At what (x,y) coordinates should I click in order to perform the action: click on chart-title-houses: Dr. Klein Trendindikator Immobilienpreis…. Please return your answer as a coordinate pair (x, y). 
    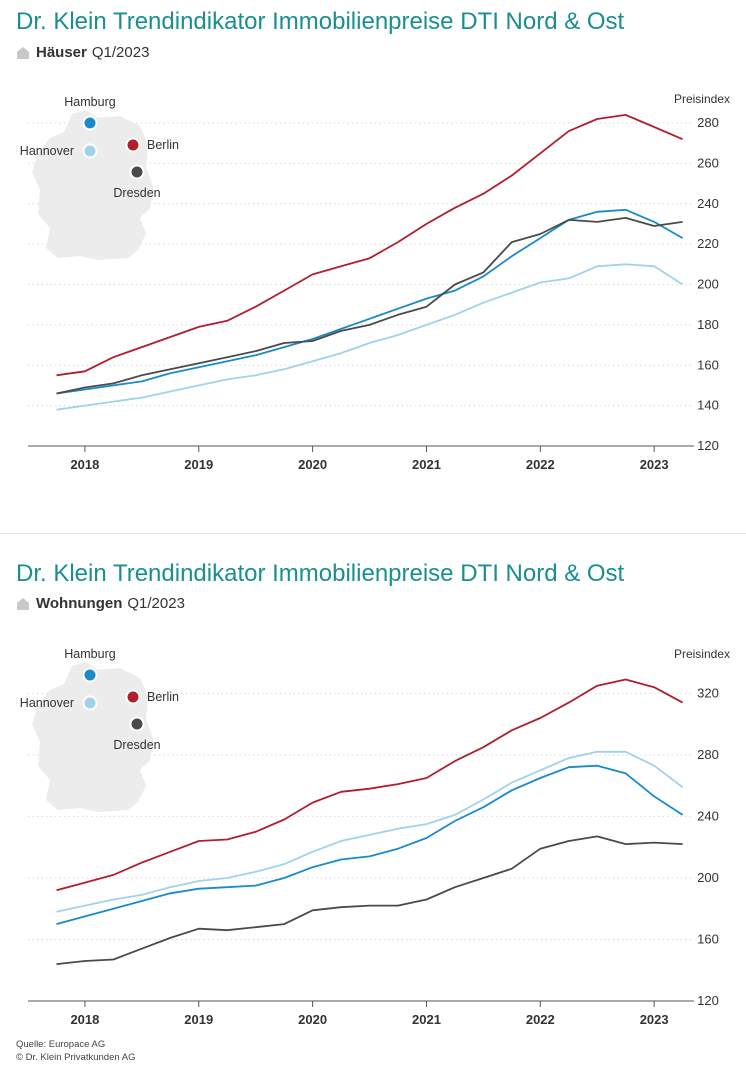
    Looking at the image, I should click on (320, 21).